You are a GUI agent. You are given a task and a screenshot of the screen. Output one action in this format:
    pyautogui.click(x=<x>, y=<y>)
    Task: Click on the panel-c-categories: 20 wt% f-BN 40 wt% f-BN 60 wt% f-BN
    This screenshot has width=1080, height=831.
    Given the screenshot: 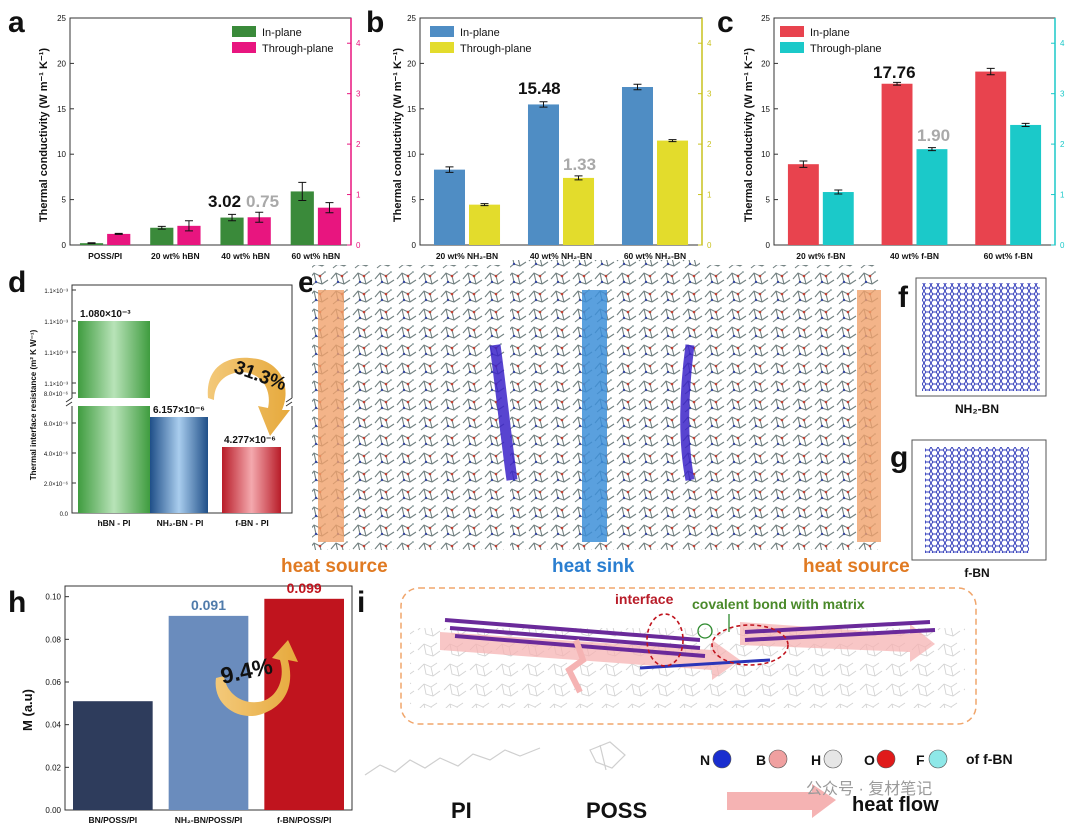 What is the action you would take?
    pyautogui.click(x=914, y=256)
    